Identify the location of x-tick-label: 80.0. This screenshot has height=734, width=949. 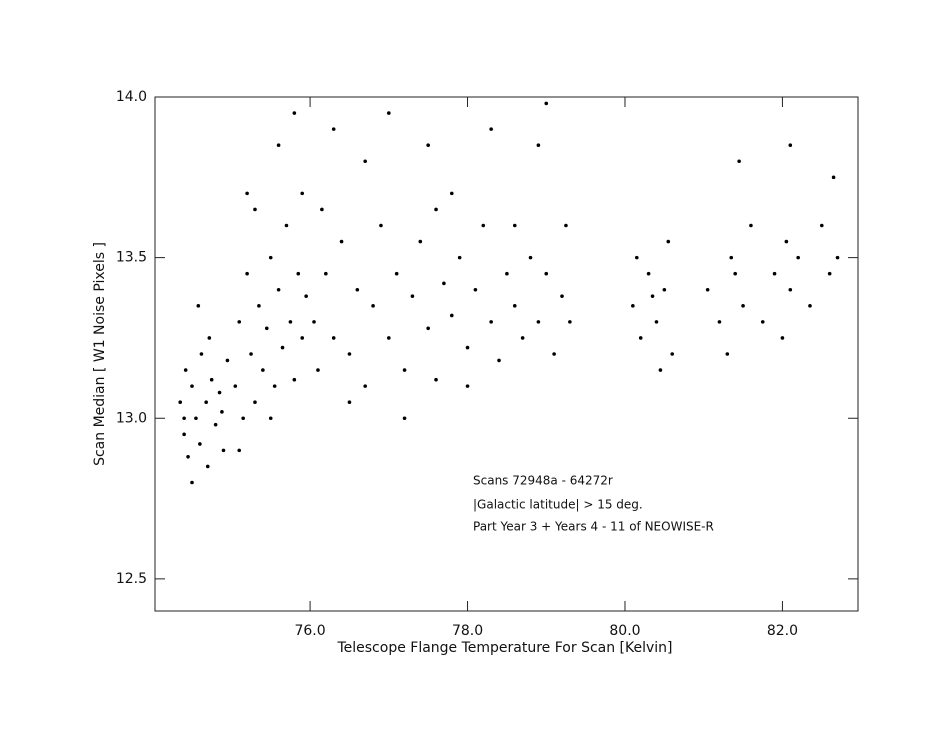
(624, 631).